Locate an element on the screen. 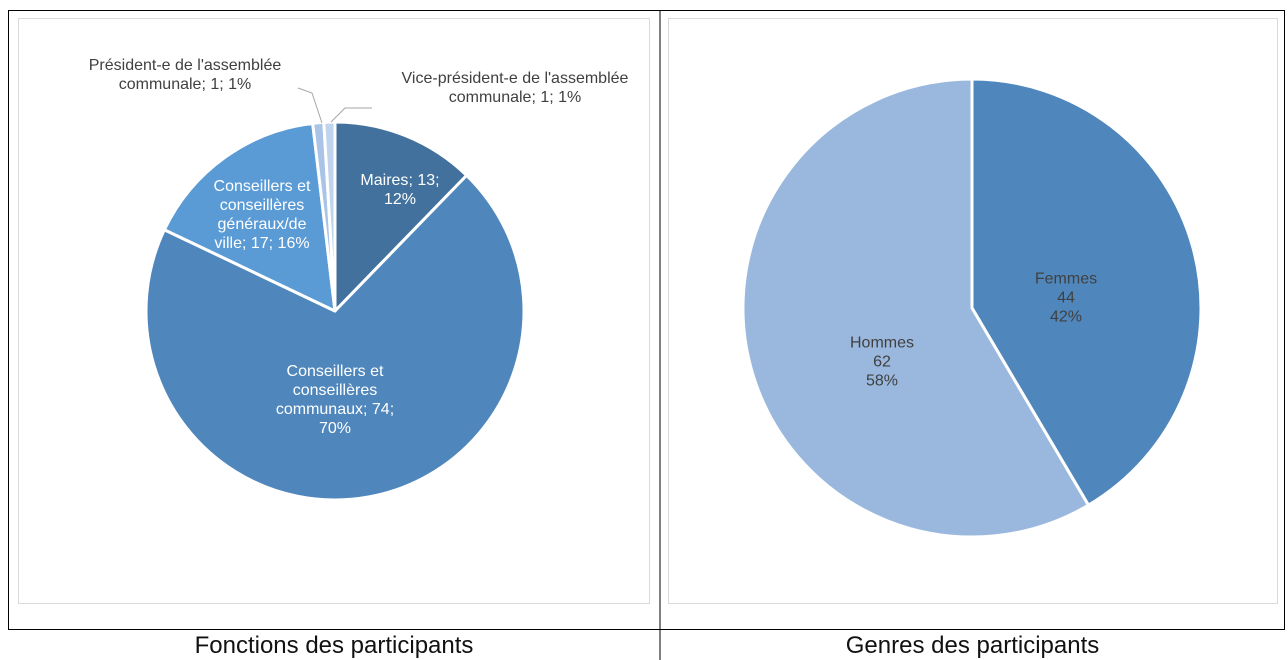  data-label: Femmes 44 42% is located at coordinates (1066, 298).